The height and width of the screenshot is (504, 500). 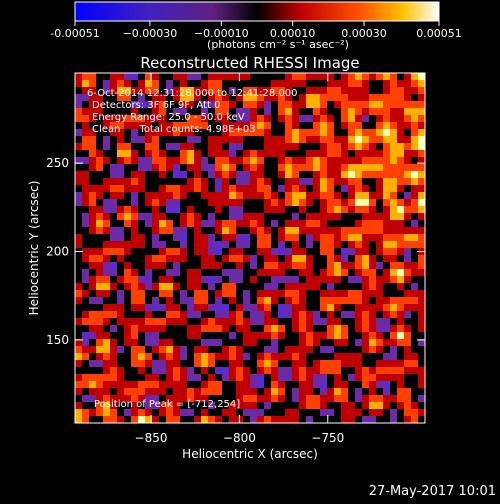 What do you see at coordinates (151, 438) in the screenshot?
I see `x-tick-label: −850` at bounding box center [151, 438].